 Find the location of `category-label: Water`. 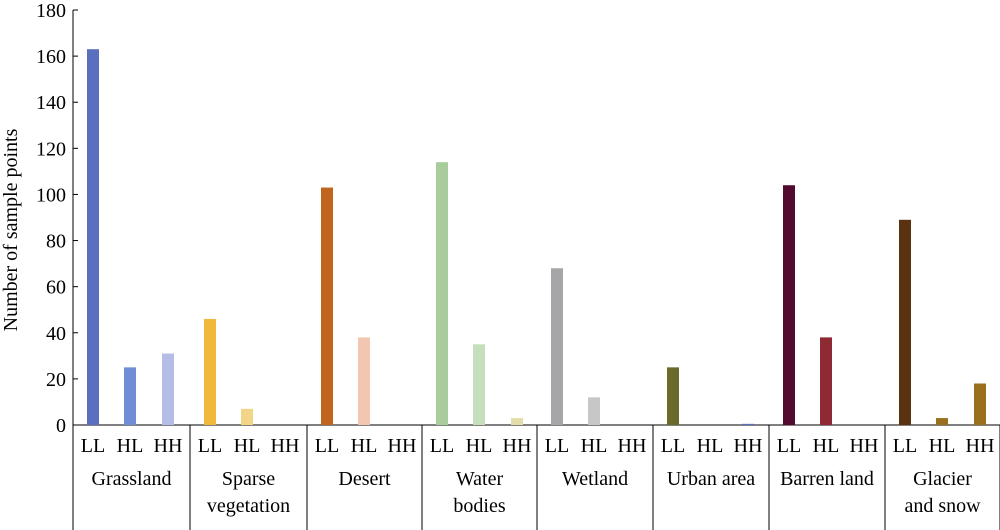

category-label: Water is located at coordinates (480, 479).